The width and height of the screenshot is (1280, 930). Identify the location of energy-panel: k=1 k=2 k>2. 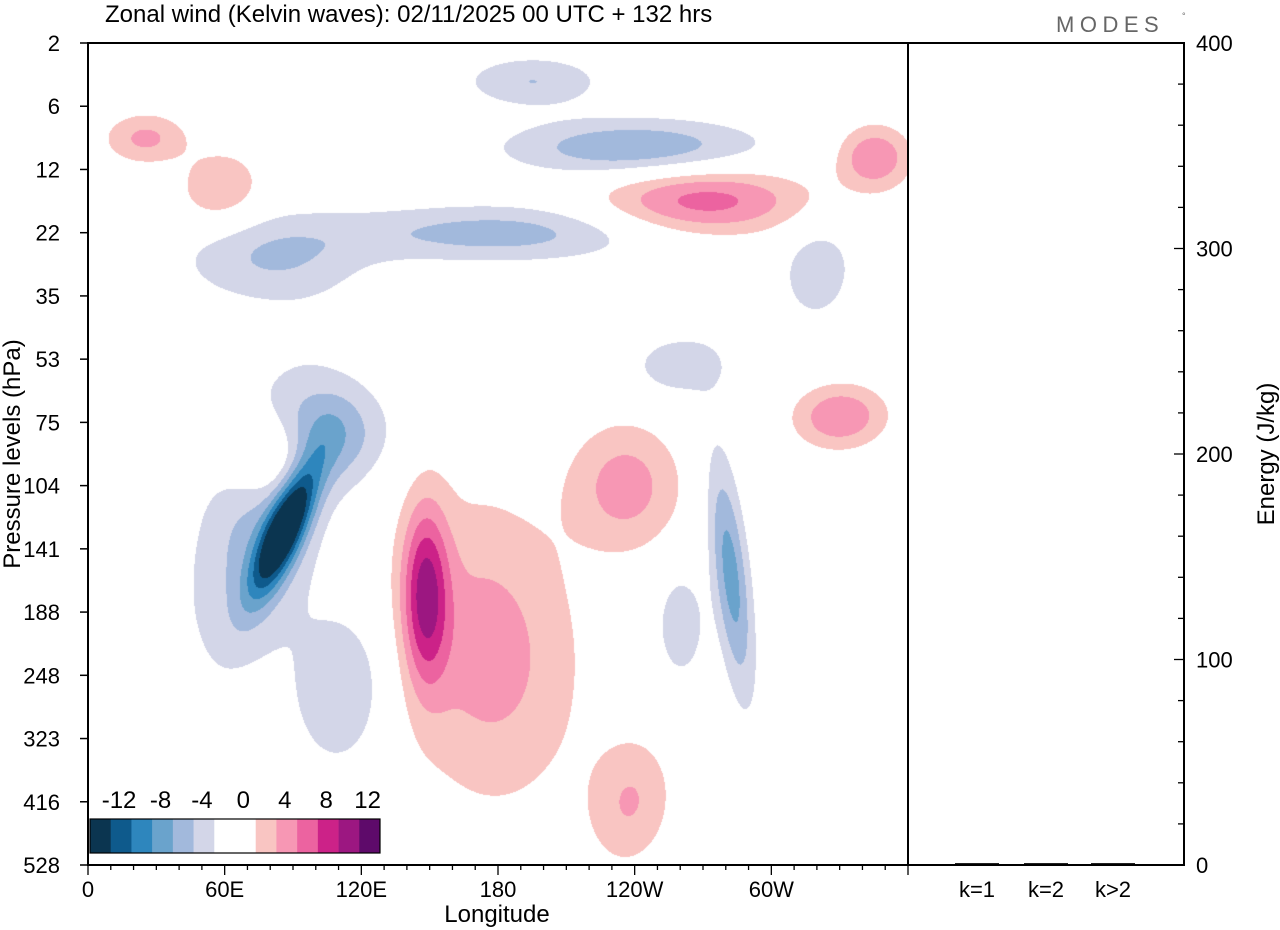
(1045, 882).